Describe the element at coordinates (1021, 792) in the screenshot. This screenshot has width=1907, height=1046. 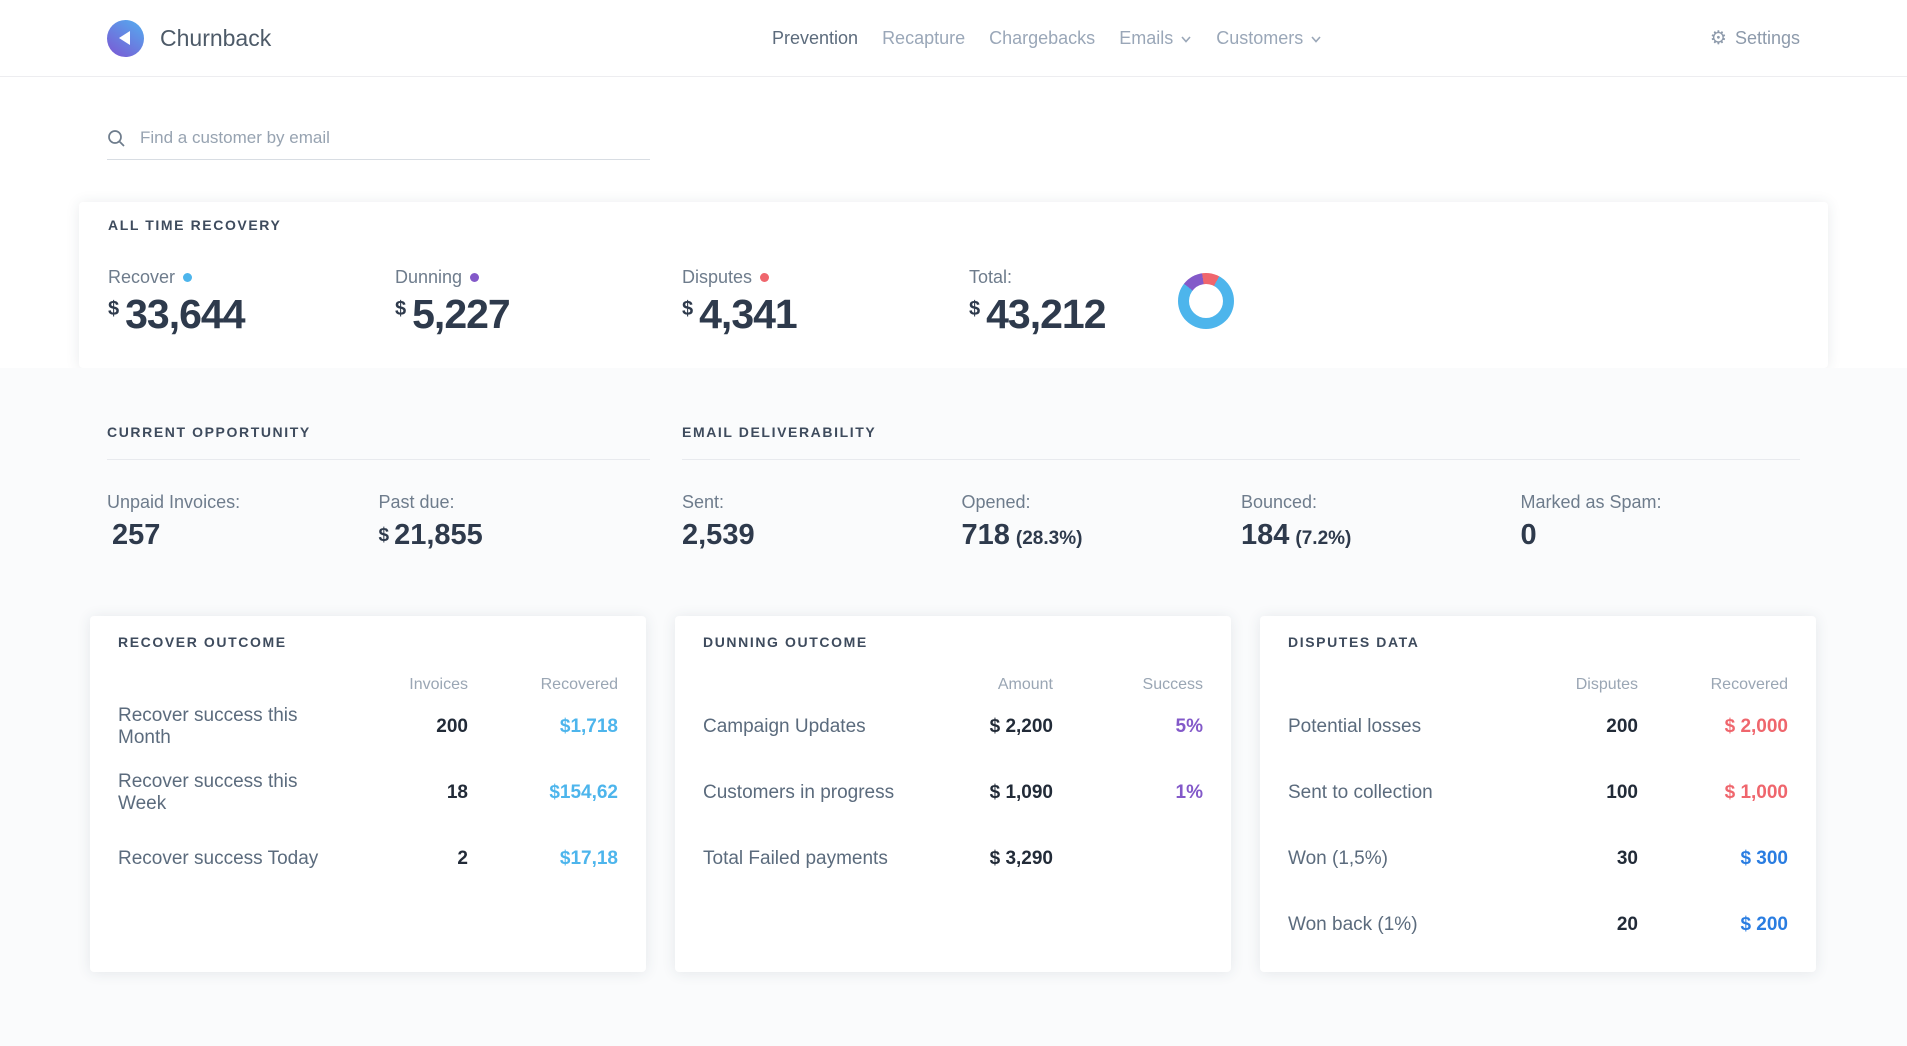
I see `row-amount: $ 1,090` at that location.